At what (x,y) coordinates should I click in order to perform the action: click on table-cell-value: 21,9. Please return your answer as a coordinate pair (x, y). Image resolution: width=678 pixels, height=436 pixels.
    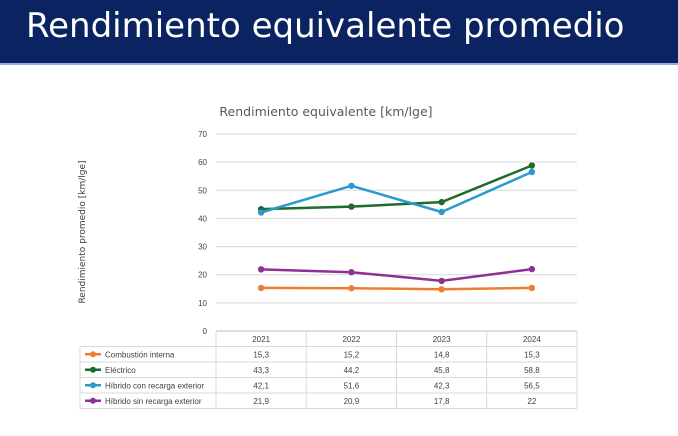
    Looking at the image, I should click on (261, 401).